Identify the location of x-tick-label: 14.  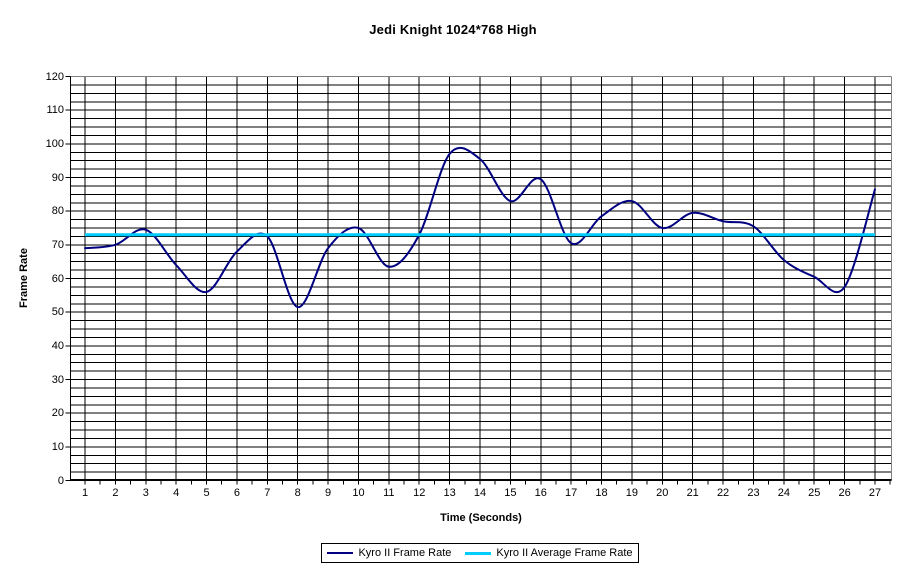
(480, 493).